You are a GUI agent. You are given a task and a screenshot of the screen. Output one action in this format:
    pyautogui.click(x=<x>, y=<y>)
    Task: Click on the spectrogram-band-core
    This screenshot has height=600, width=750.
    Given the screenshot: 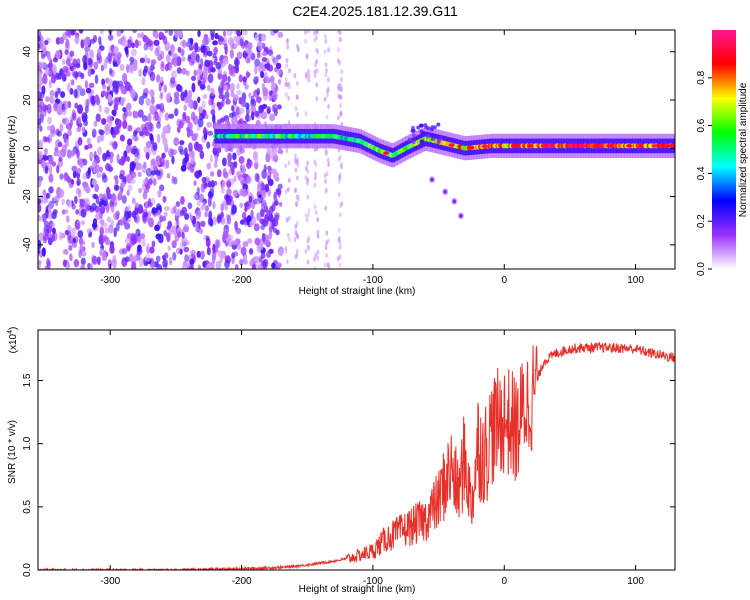 What is the action you would take?
    pyautogui.click(x=673, y=146)
    